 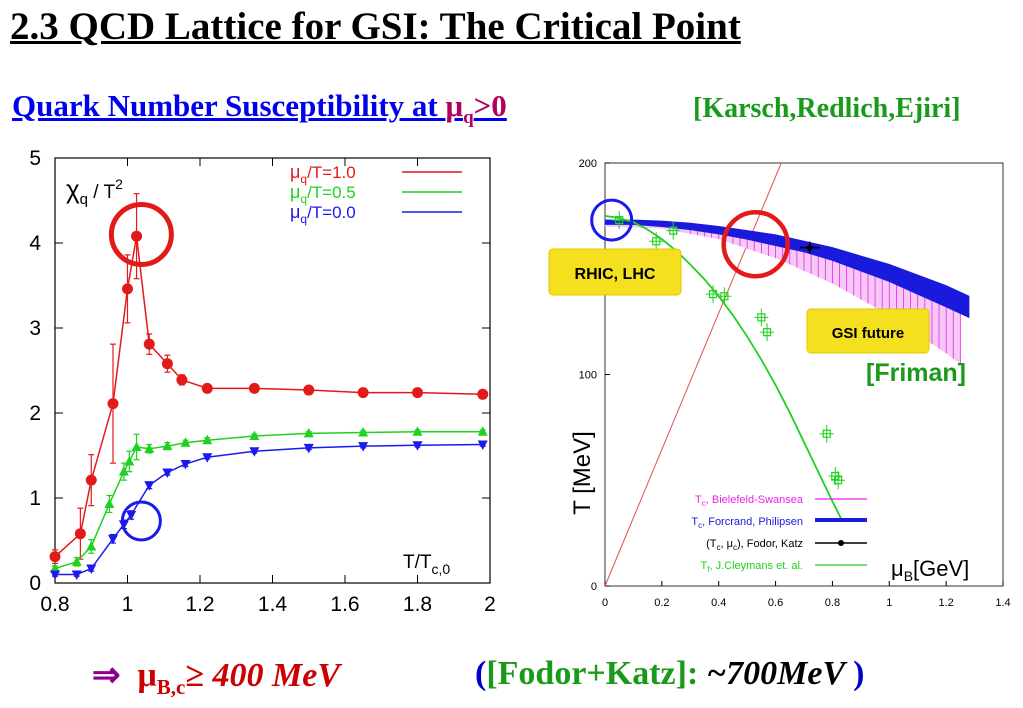 What do you see at coordinates (35, 413) in the screenshot?
I see `y-tick-label: 2` at bounding box center [35, 413].